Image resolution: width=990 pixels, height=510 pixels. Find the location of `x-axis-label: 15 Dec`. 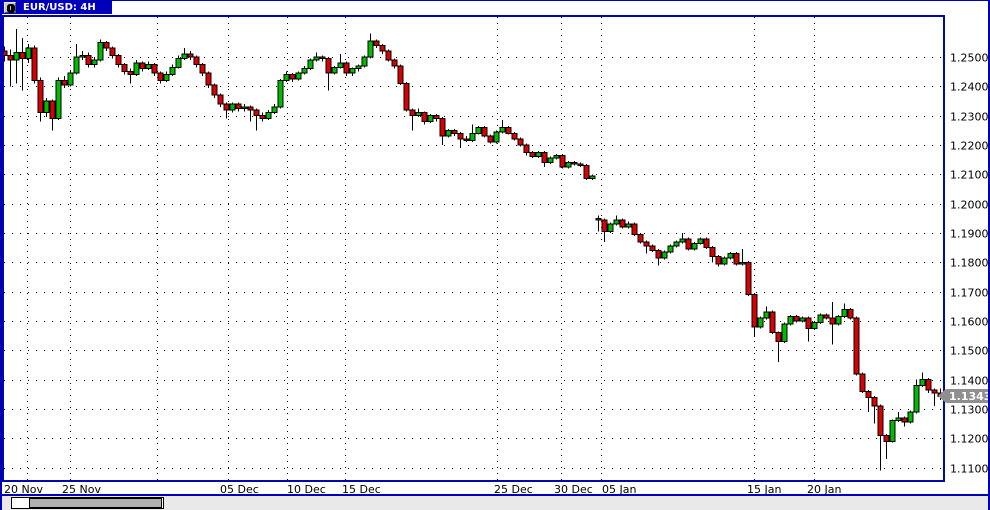

x-axis-label: 15 Dec is located at coordinates (361, 489).